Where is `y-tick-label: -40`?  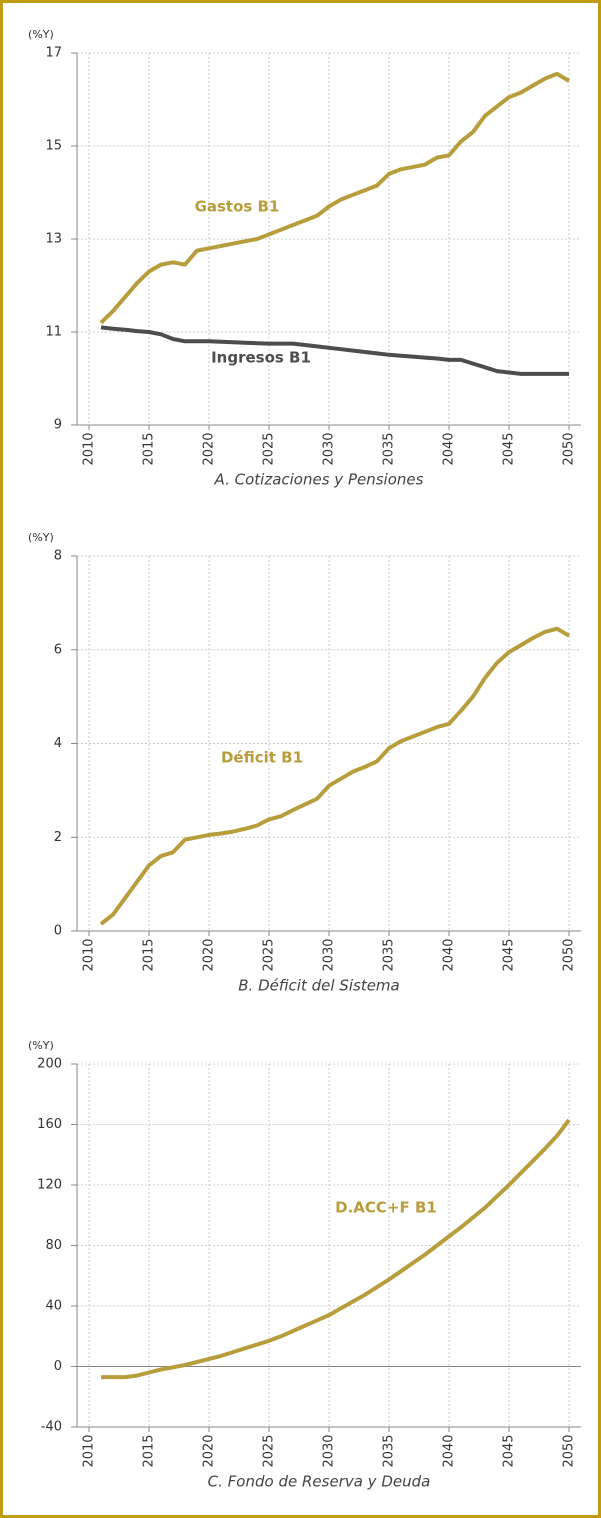
y-tick-label: -40 is located at coordinates (51, 1427).